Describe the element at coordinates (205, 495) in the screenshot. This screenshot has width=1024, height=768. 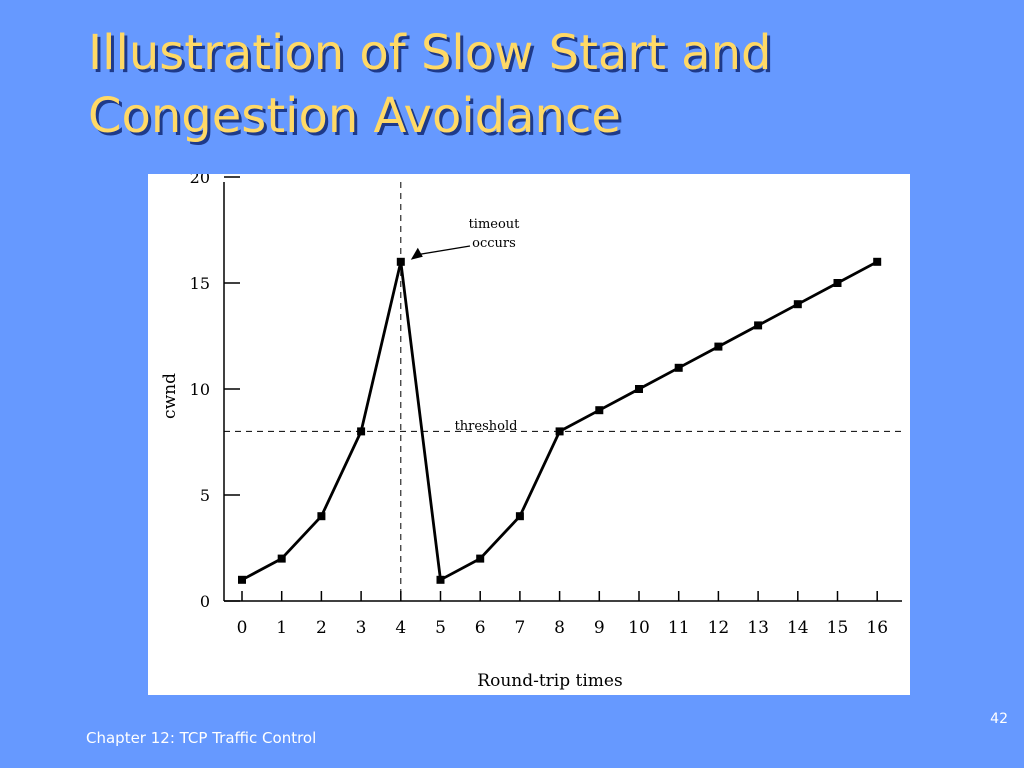
I see `y-tick-label: 5` at that location.